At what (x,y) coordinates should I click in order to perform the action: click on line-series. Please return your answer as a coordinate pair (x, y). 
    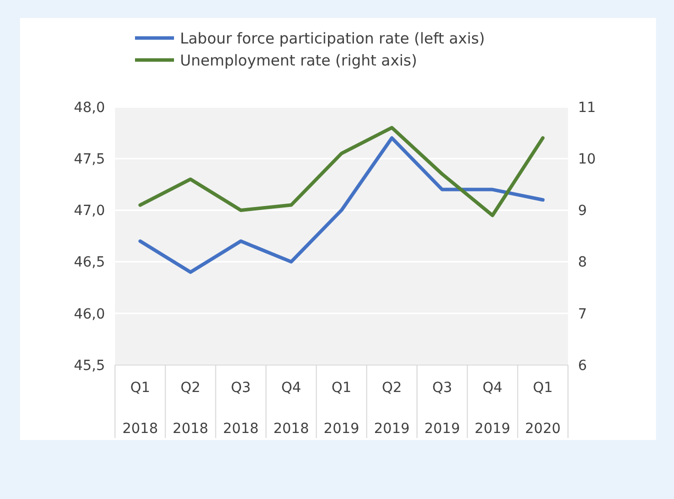
    Looking at the image, I should click on (341, 172).